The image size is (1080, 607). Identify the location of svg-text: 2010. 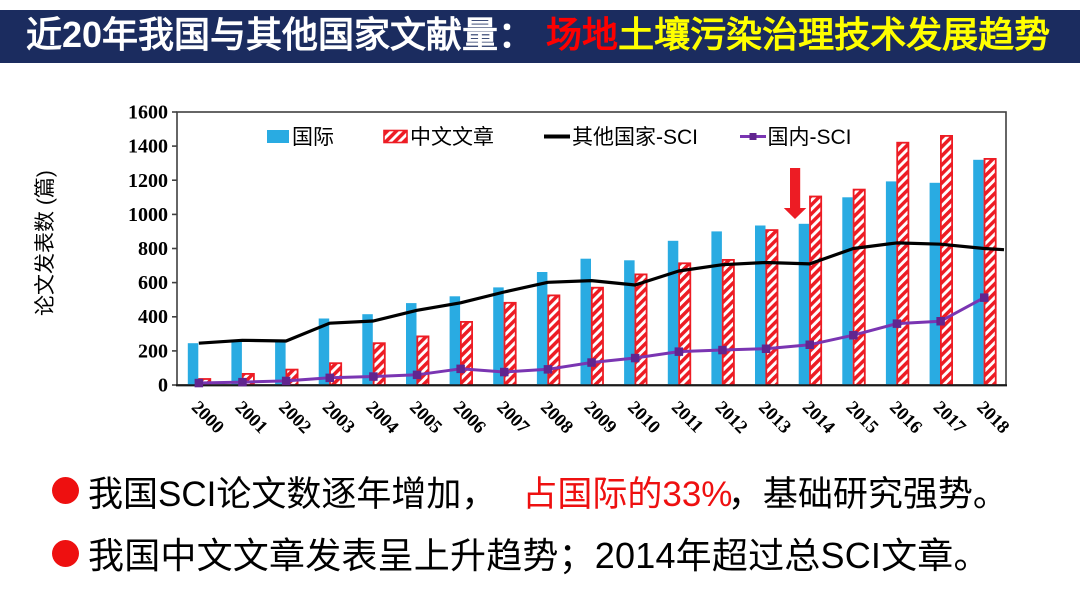
(643, 418).